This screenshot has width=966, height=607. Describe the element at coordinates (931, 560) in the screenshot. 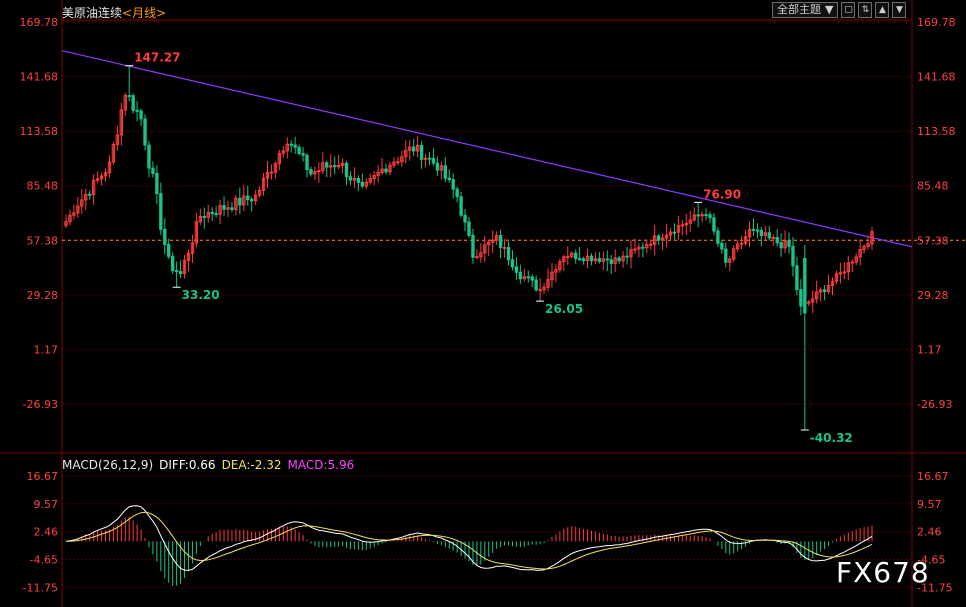

I see `macd-tick-label: -4.65` at that location.